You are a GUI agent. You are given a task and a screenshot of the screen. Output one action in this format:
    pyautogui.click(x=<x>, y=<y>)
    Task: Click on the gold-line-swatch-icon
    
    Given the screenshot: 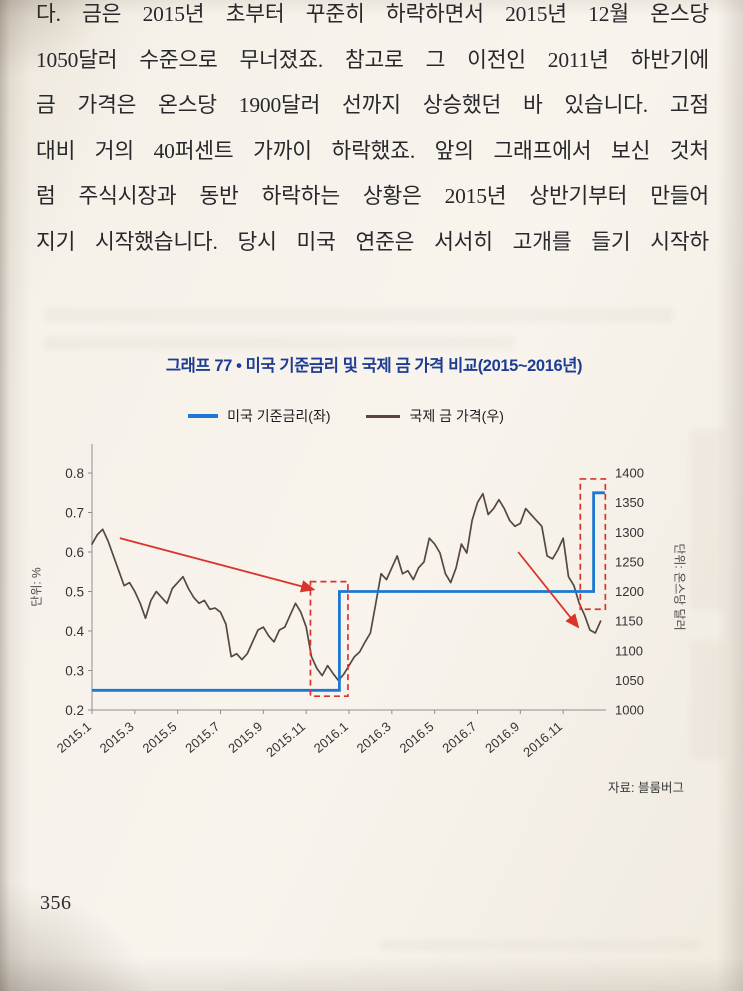 What is the action you would take?
    pyautogui.click(x=383, y=416)
    